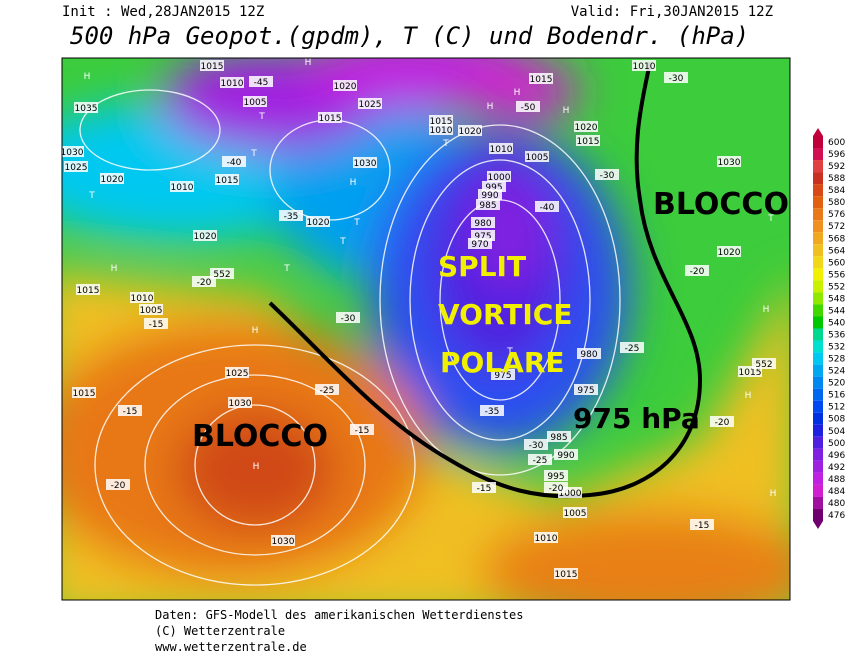 This screenshot has height=657, width=850. Describe the element at coordinates (836, 299) in the screenshot. I see `colorbar-tick-label: 548` at that location.